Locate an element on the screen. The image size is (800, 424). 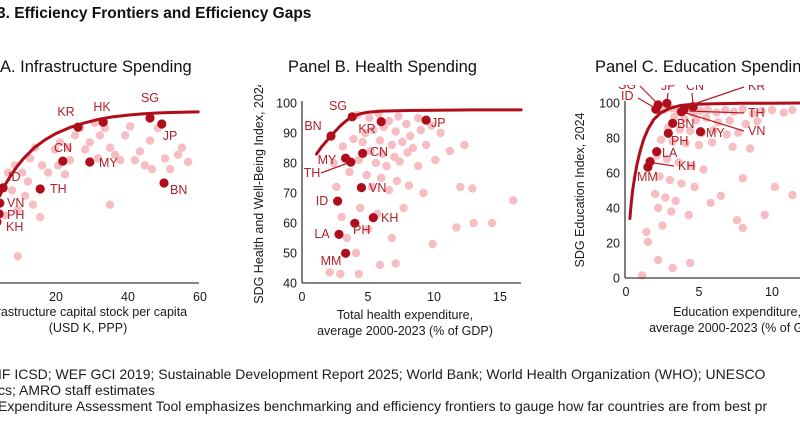
y-axis-title: SDG Education Index, 2024 is located at coordinates (580, 189).